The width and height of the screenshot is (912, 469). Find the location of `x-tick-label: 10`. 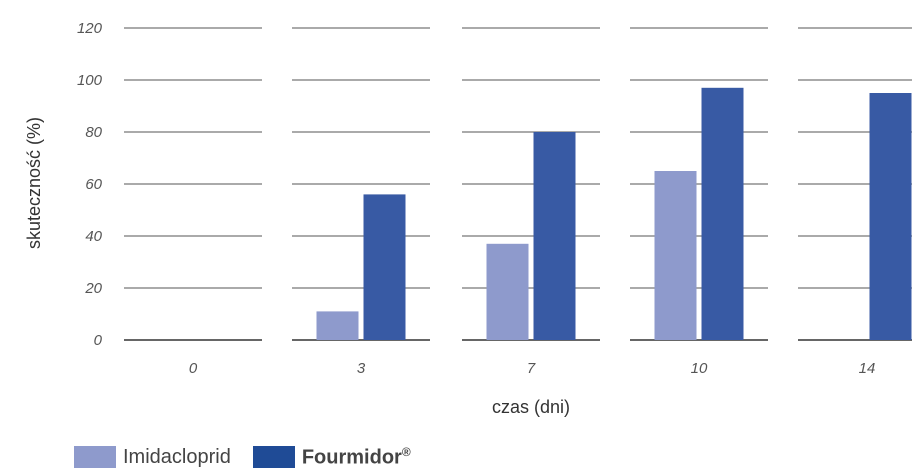

x-tick-label: 10 is located at coordinates (699, 368).